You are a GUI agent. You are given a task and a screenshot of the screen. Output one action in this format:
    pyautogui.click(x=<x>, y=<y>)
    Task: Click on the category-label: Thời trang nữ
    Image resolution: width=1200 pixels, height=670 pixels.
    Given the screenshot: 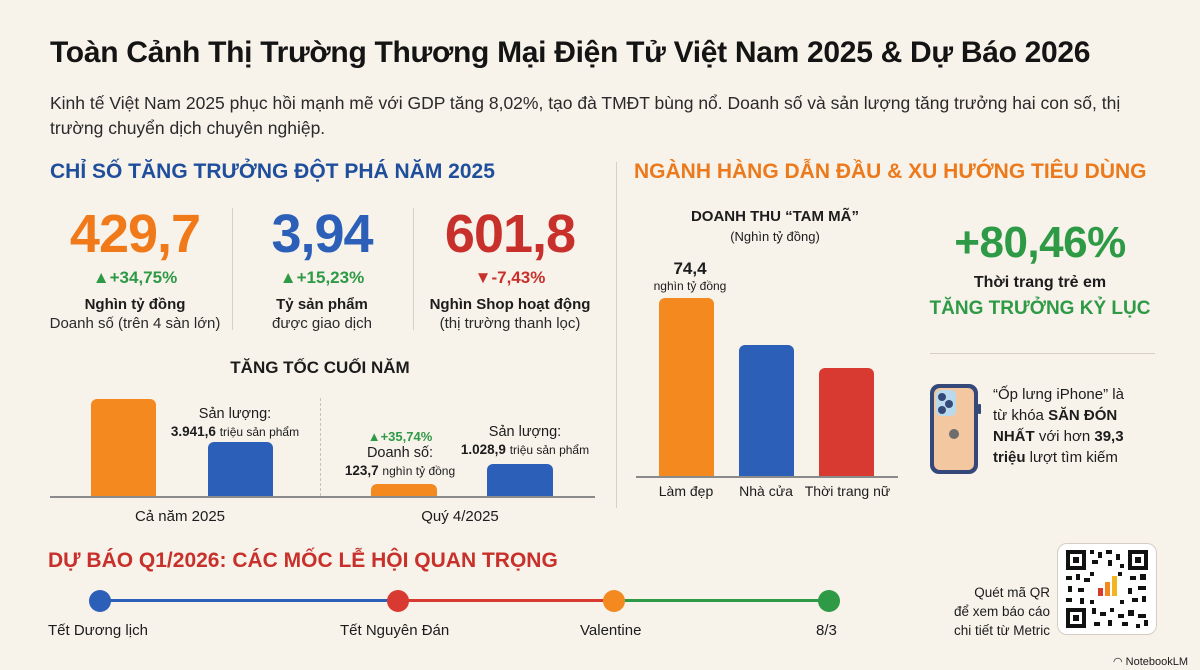 What is the action you would take?
    pyautogui.click(x=847, y=491)
    